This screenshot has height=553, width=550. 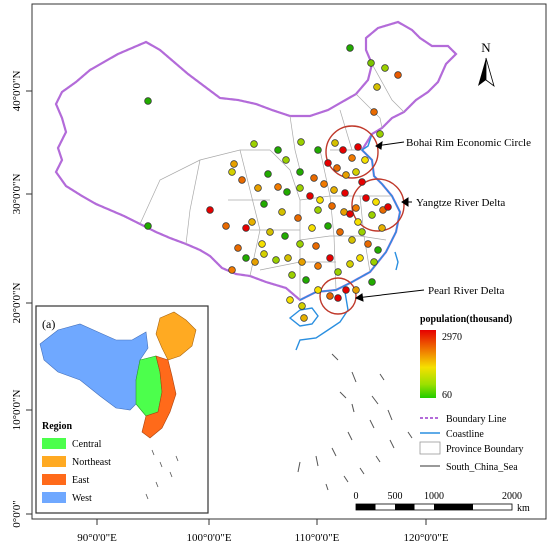 I want to click on region-east-label: East, so click(x=80, y=480).